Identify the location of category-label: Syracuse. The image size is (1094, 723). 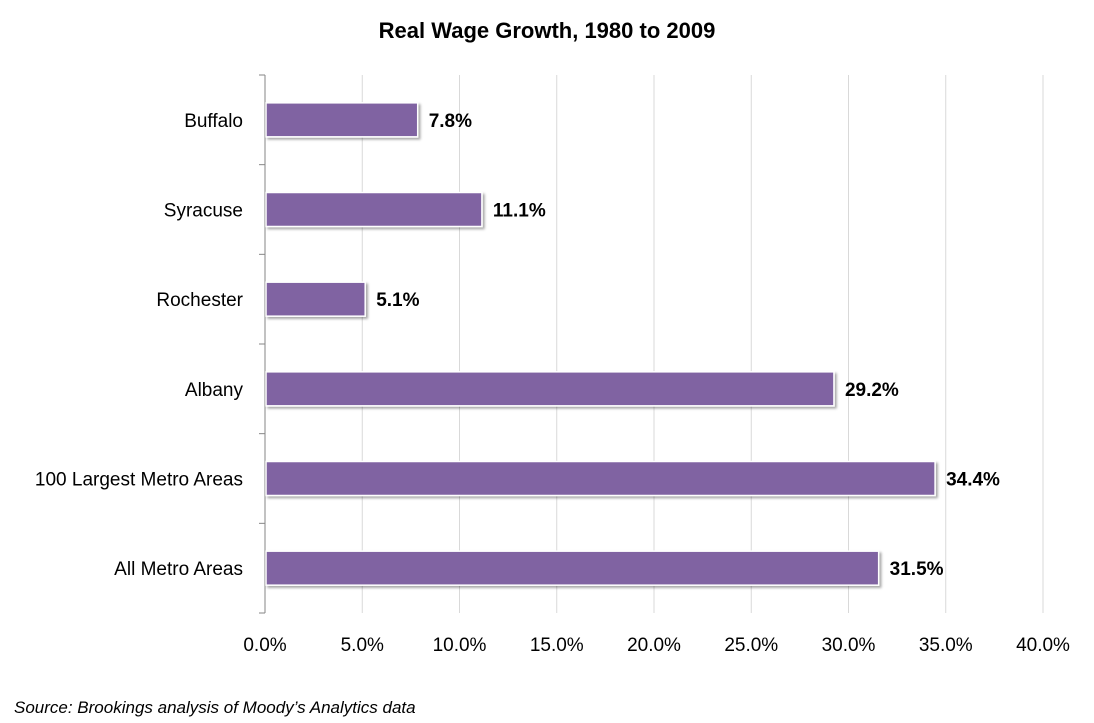
(203, 211).